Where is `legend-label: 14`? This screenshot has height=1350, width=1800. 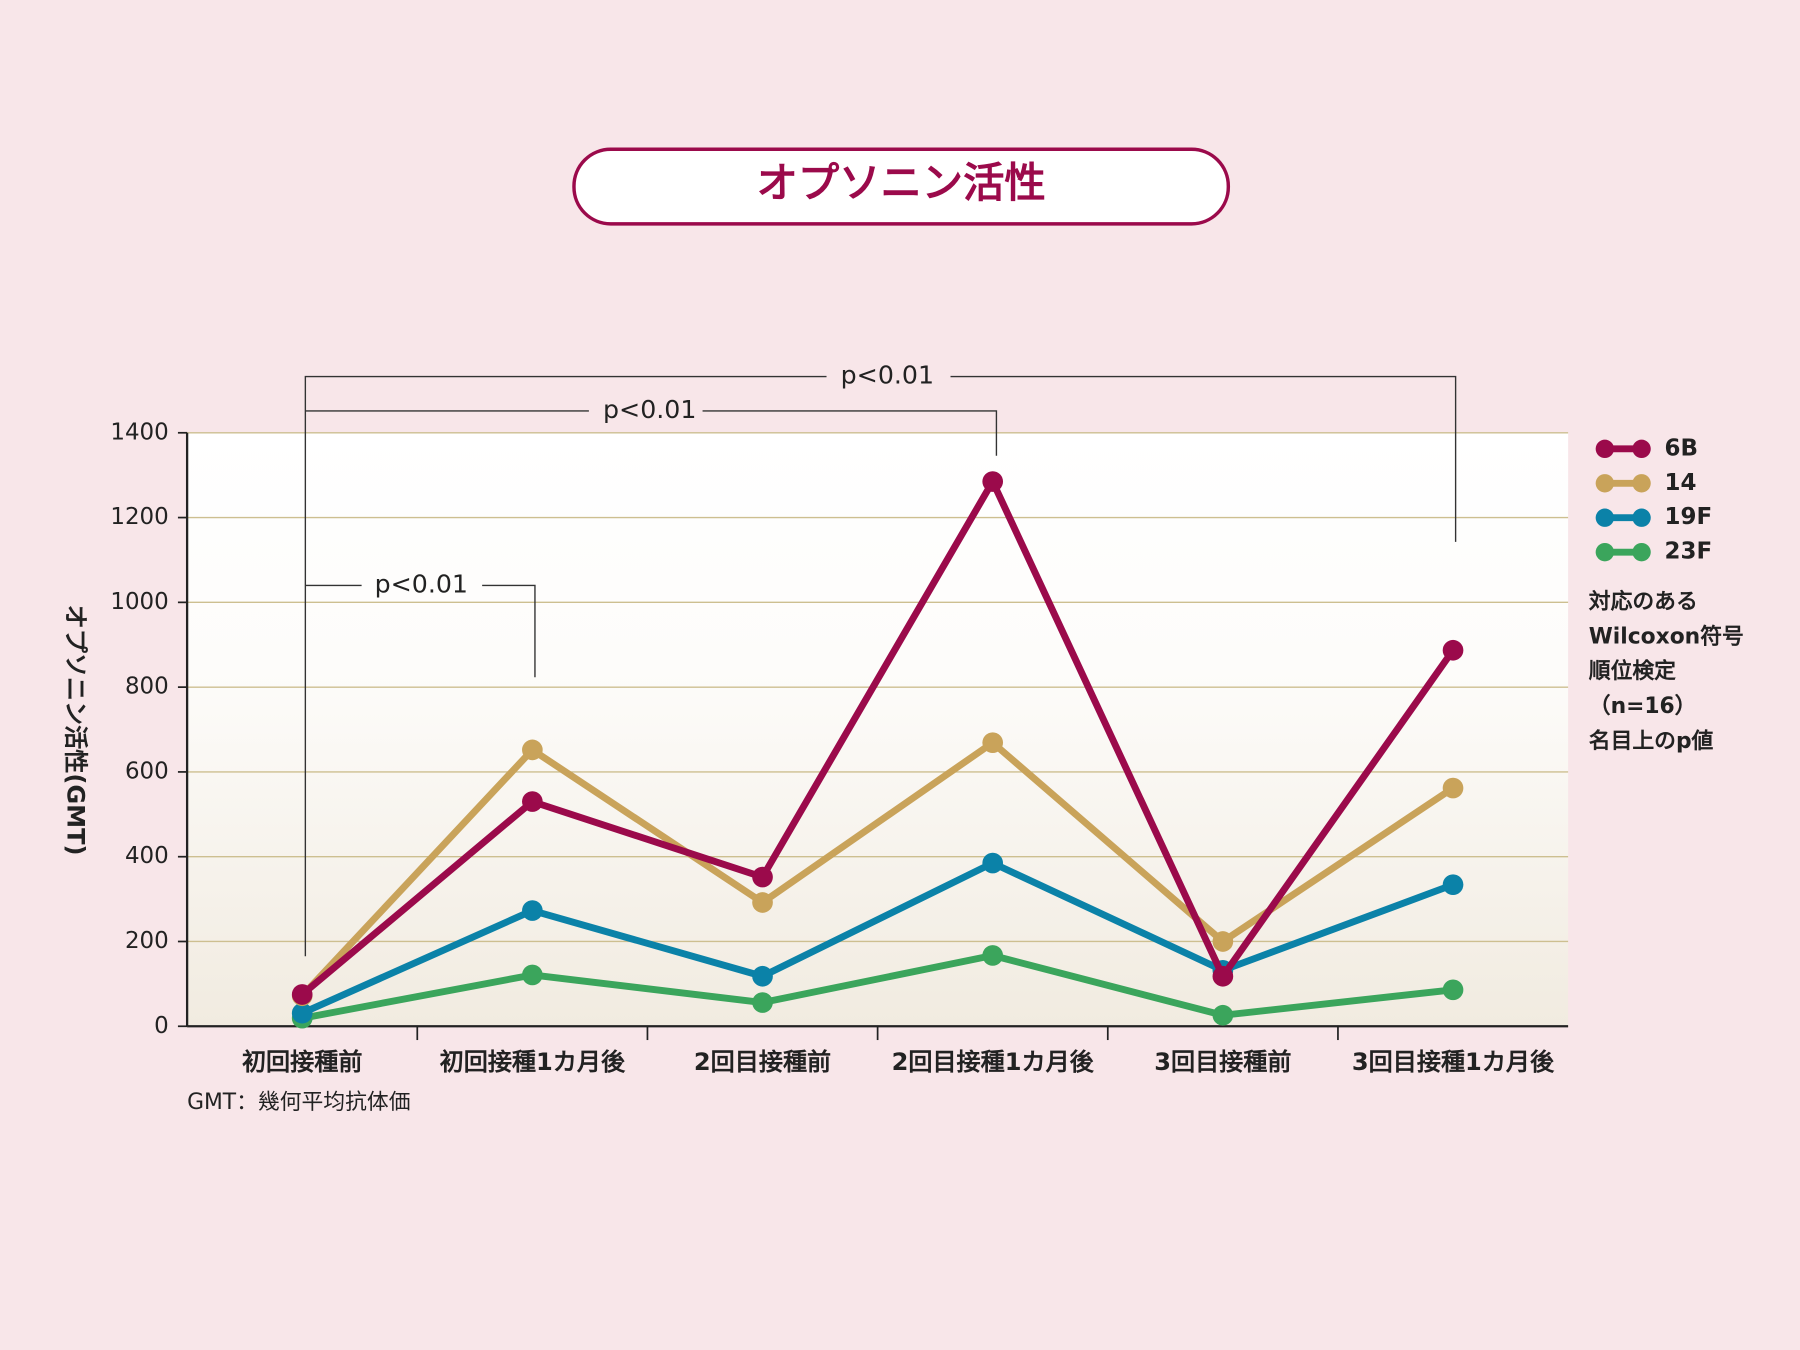 legend-label: 14 is located at coordinates (1681, 483).